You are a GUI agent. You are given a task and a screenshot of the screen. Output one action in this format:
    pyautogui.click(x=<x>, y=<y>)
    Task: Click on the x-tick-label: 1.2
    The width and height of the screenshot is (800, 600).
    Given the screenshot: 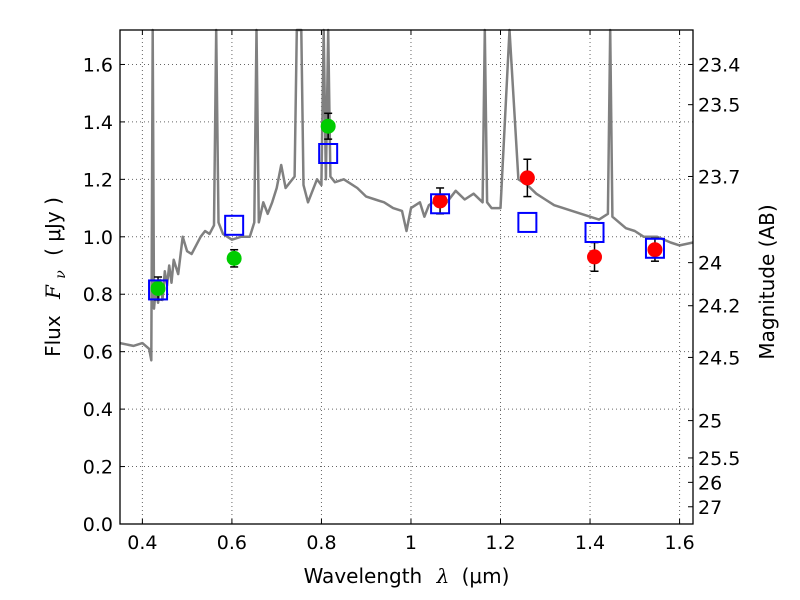 What is the action you would take?
    pyautogui.click(x=500, y=543)
    